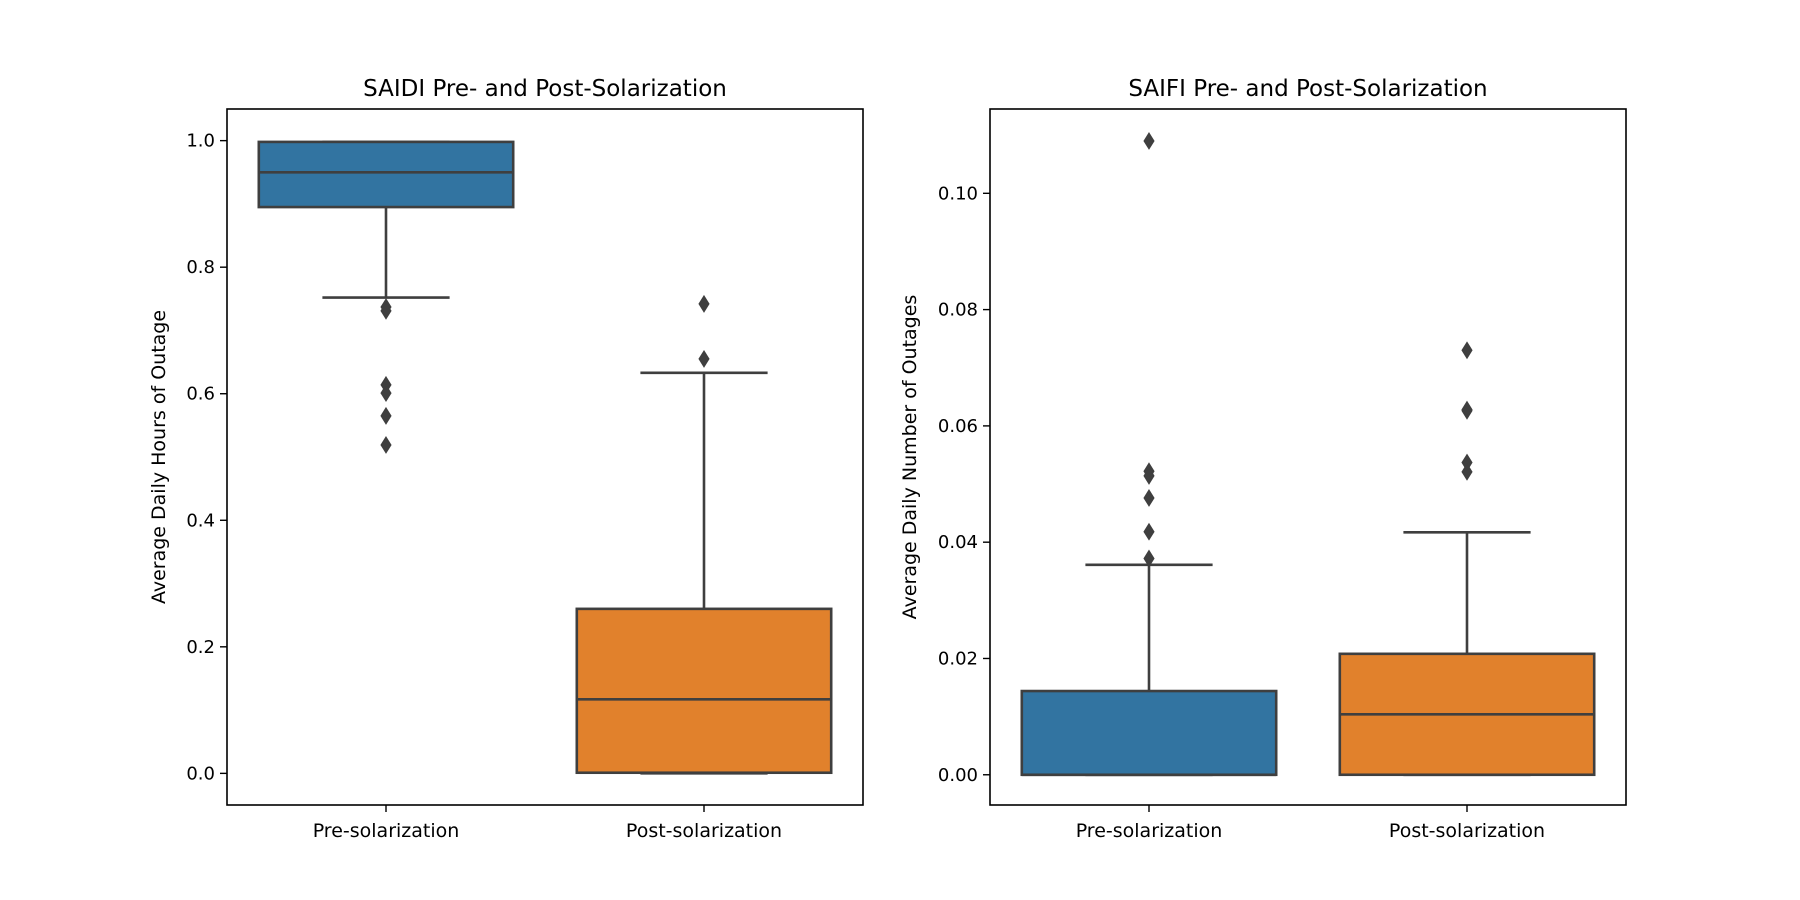  What do you see at coordinates (704, 831) in the screenshot?
I see `saidi-x-category-label: Post-solarization` at bounding box center [704, 831].